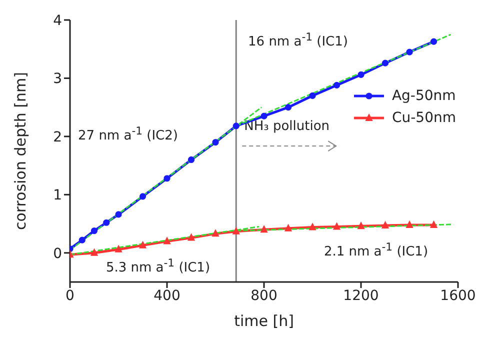 The image size is (484, 338). Describe the element at coordinates (167, 296) in the screenshot. I see `x-tick-label: 400` at that location.